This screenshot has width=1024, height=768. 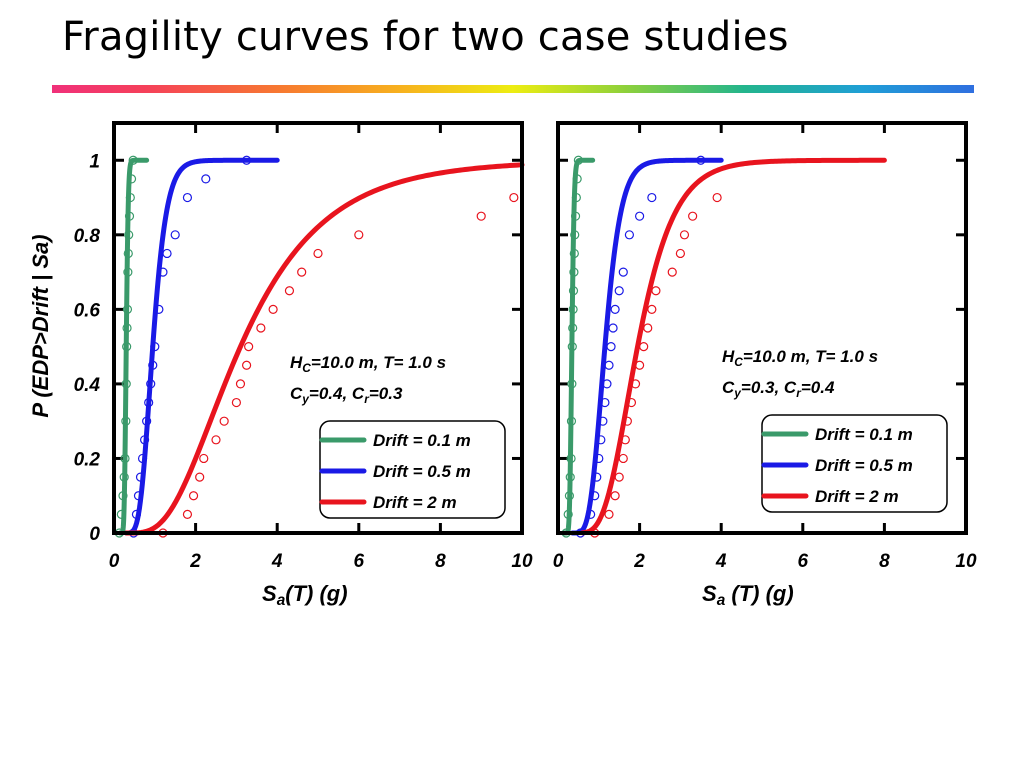 I want to click on x-axis-label: Sa (T) (g), so click(x=748, y=595).